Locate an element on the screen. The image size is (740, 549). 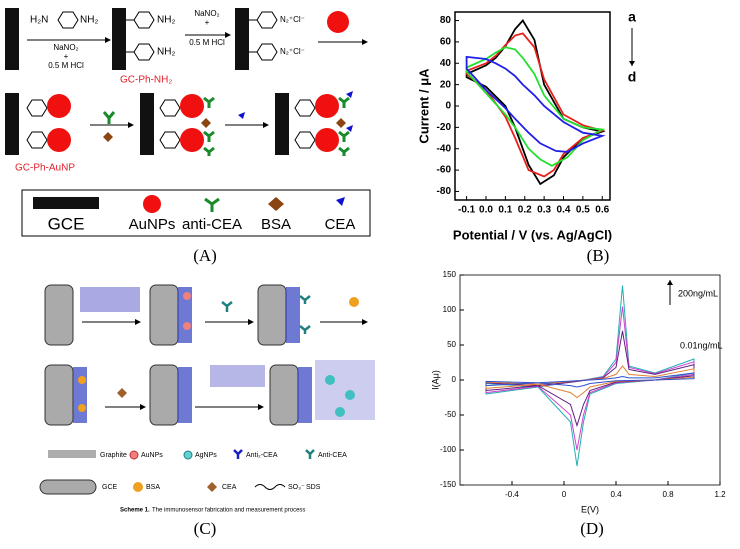
x-tick-label: 1.2 is located at coordinates (720, 494).